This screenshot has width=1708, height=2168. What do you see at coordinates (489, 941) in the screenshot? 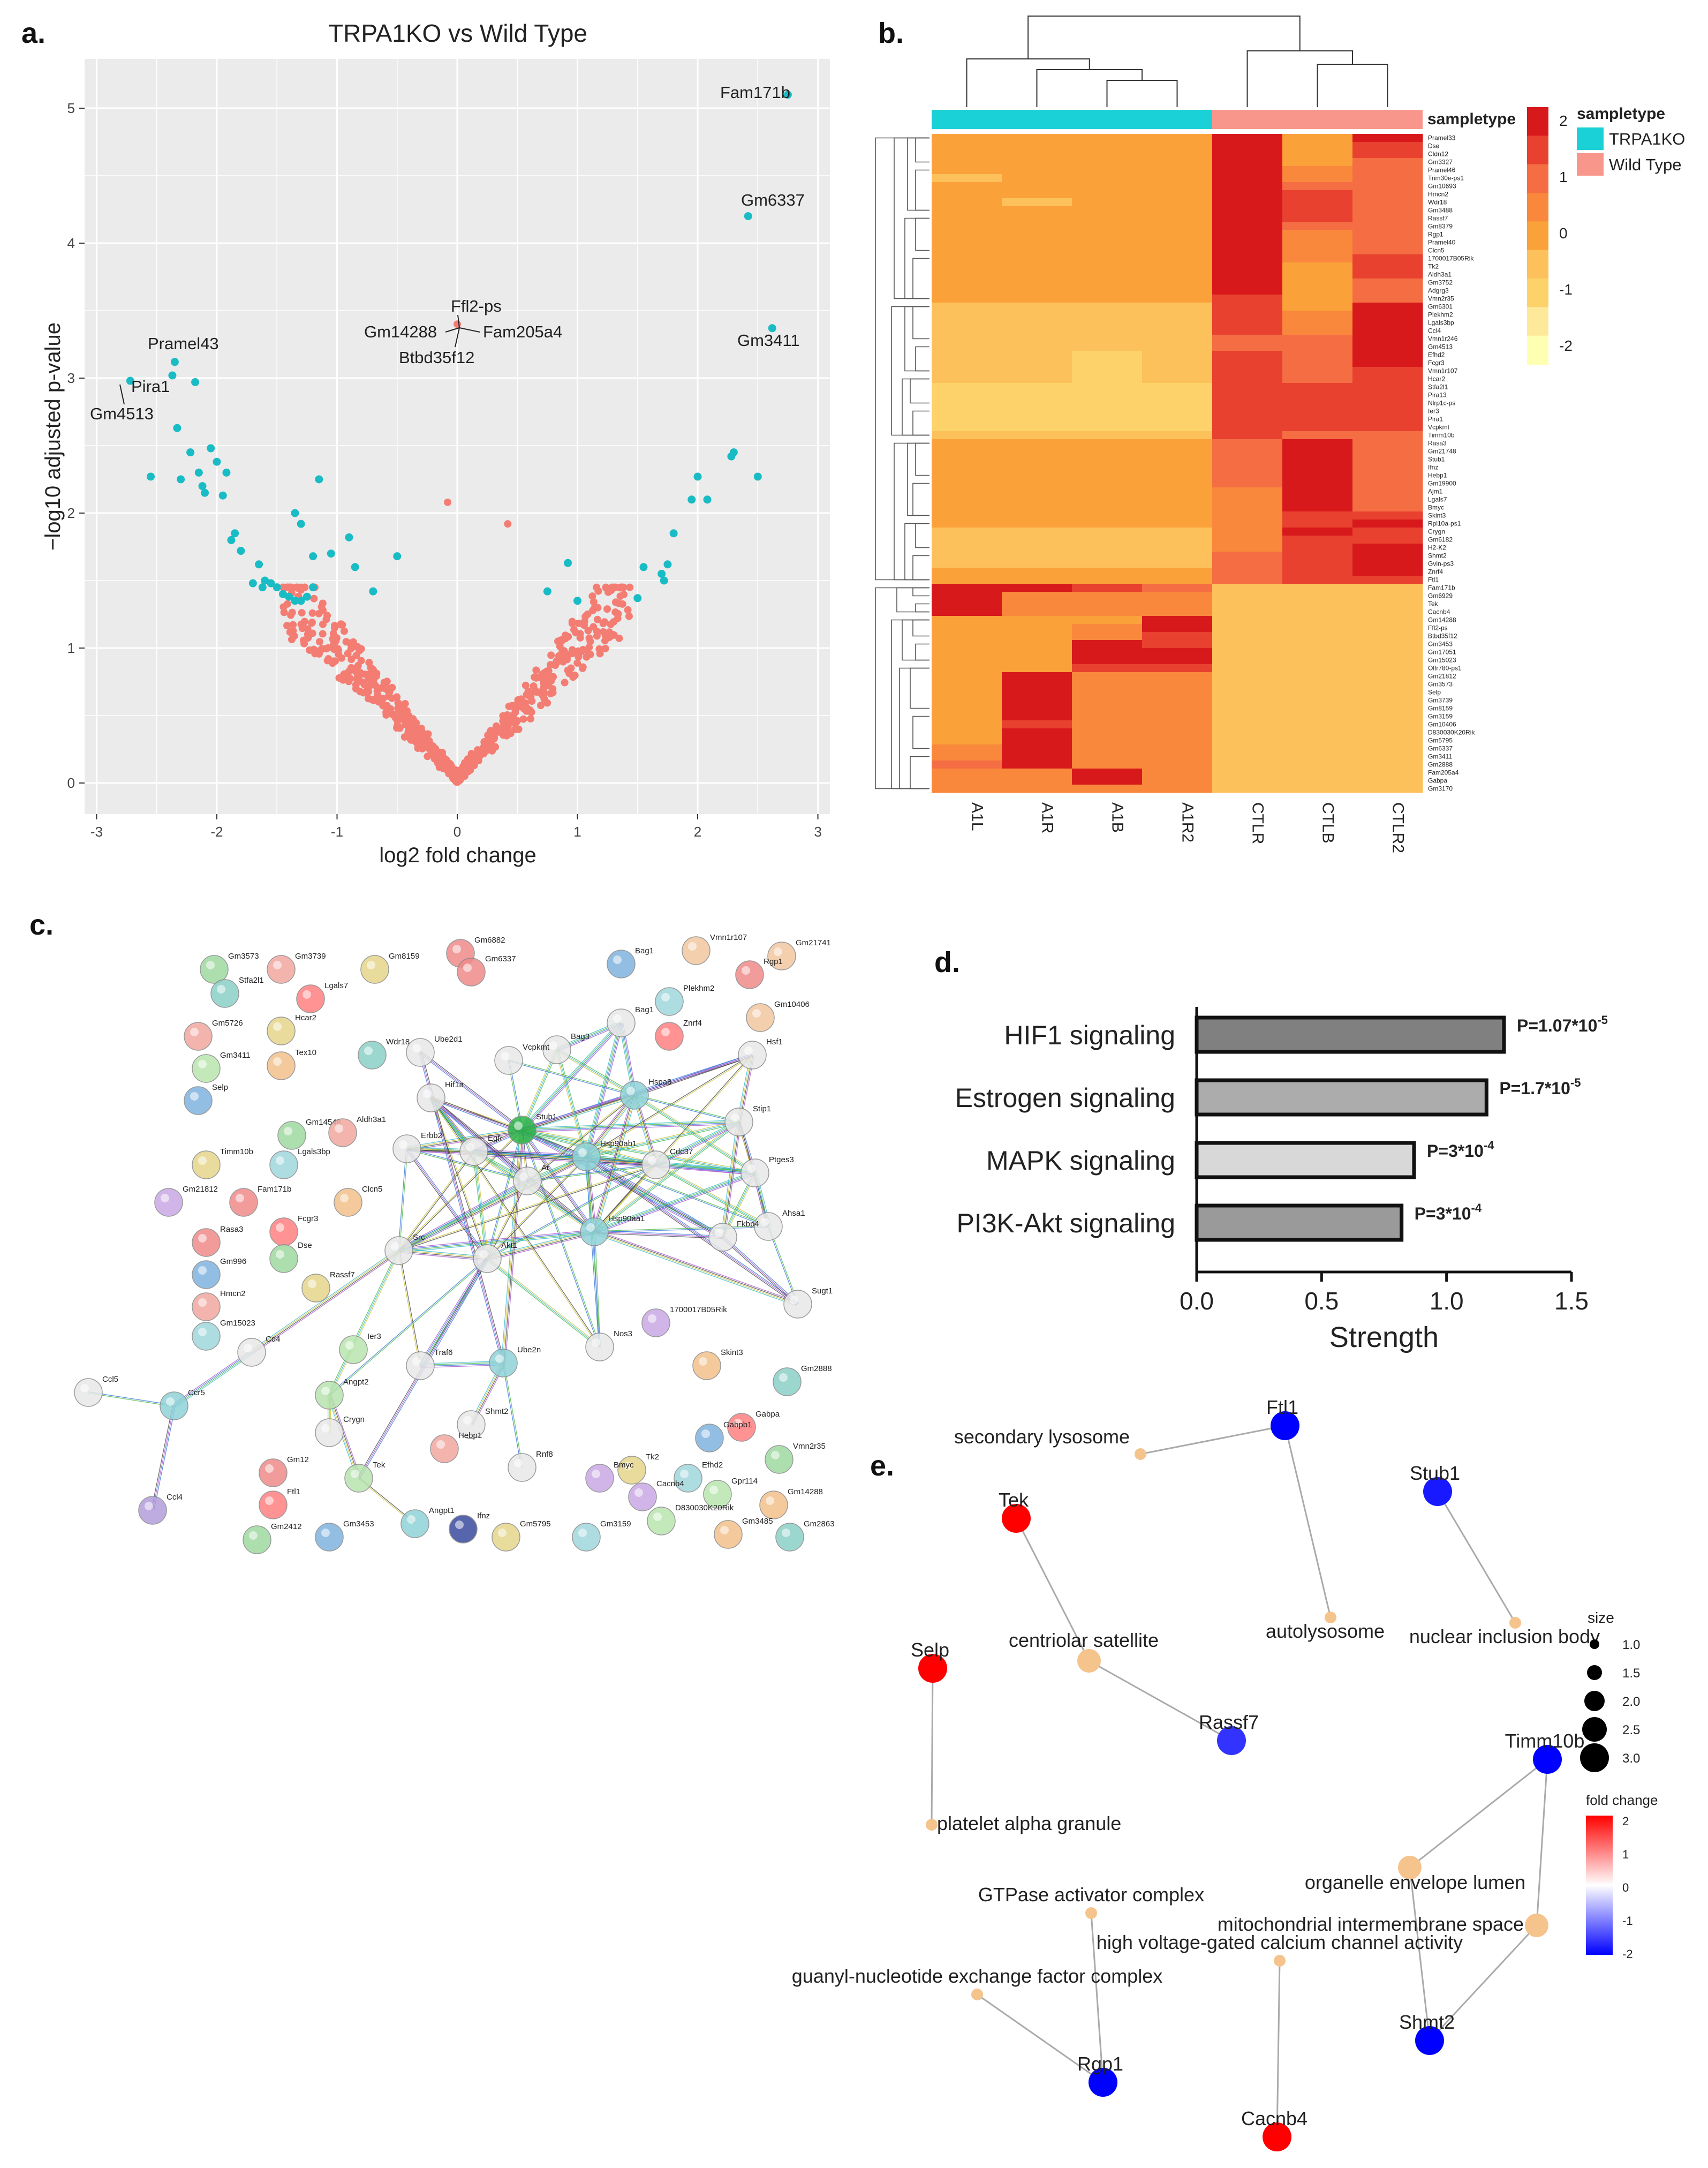
I see `network-node-label: Gm6882` at bounding box center [489, 941].